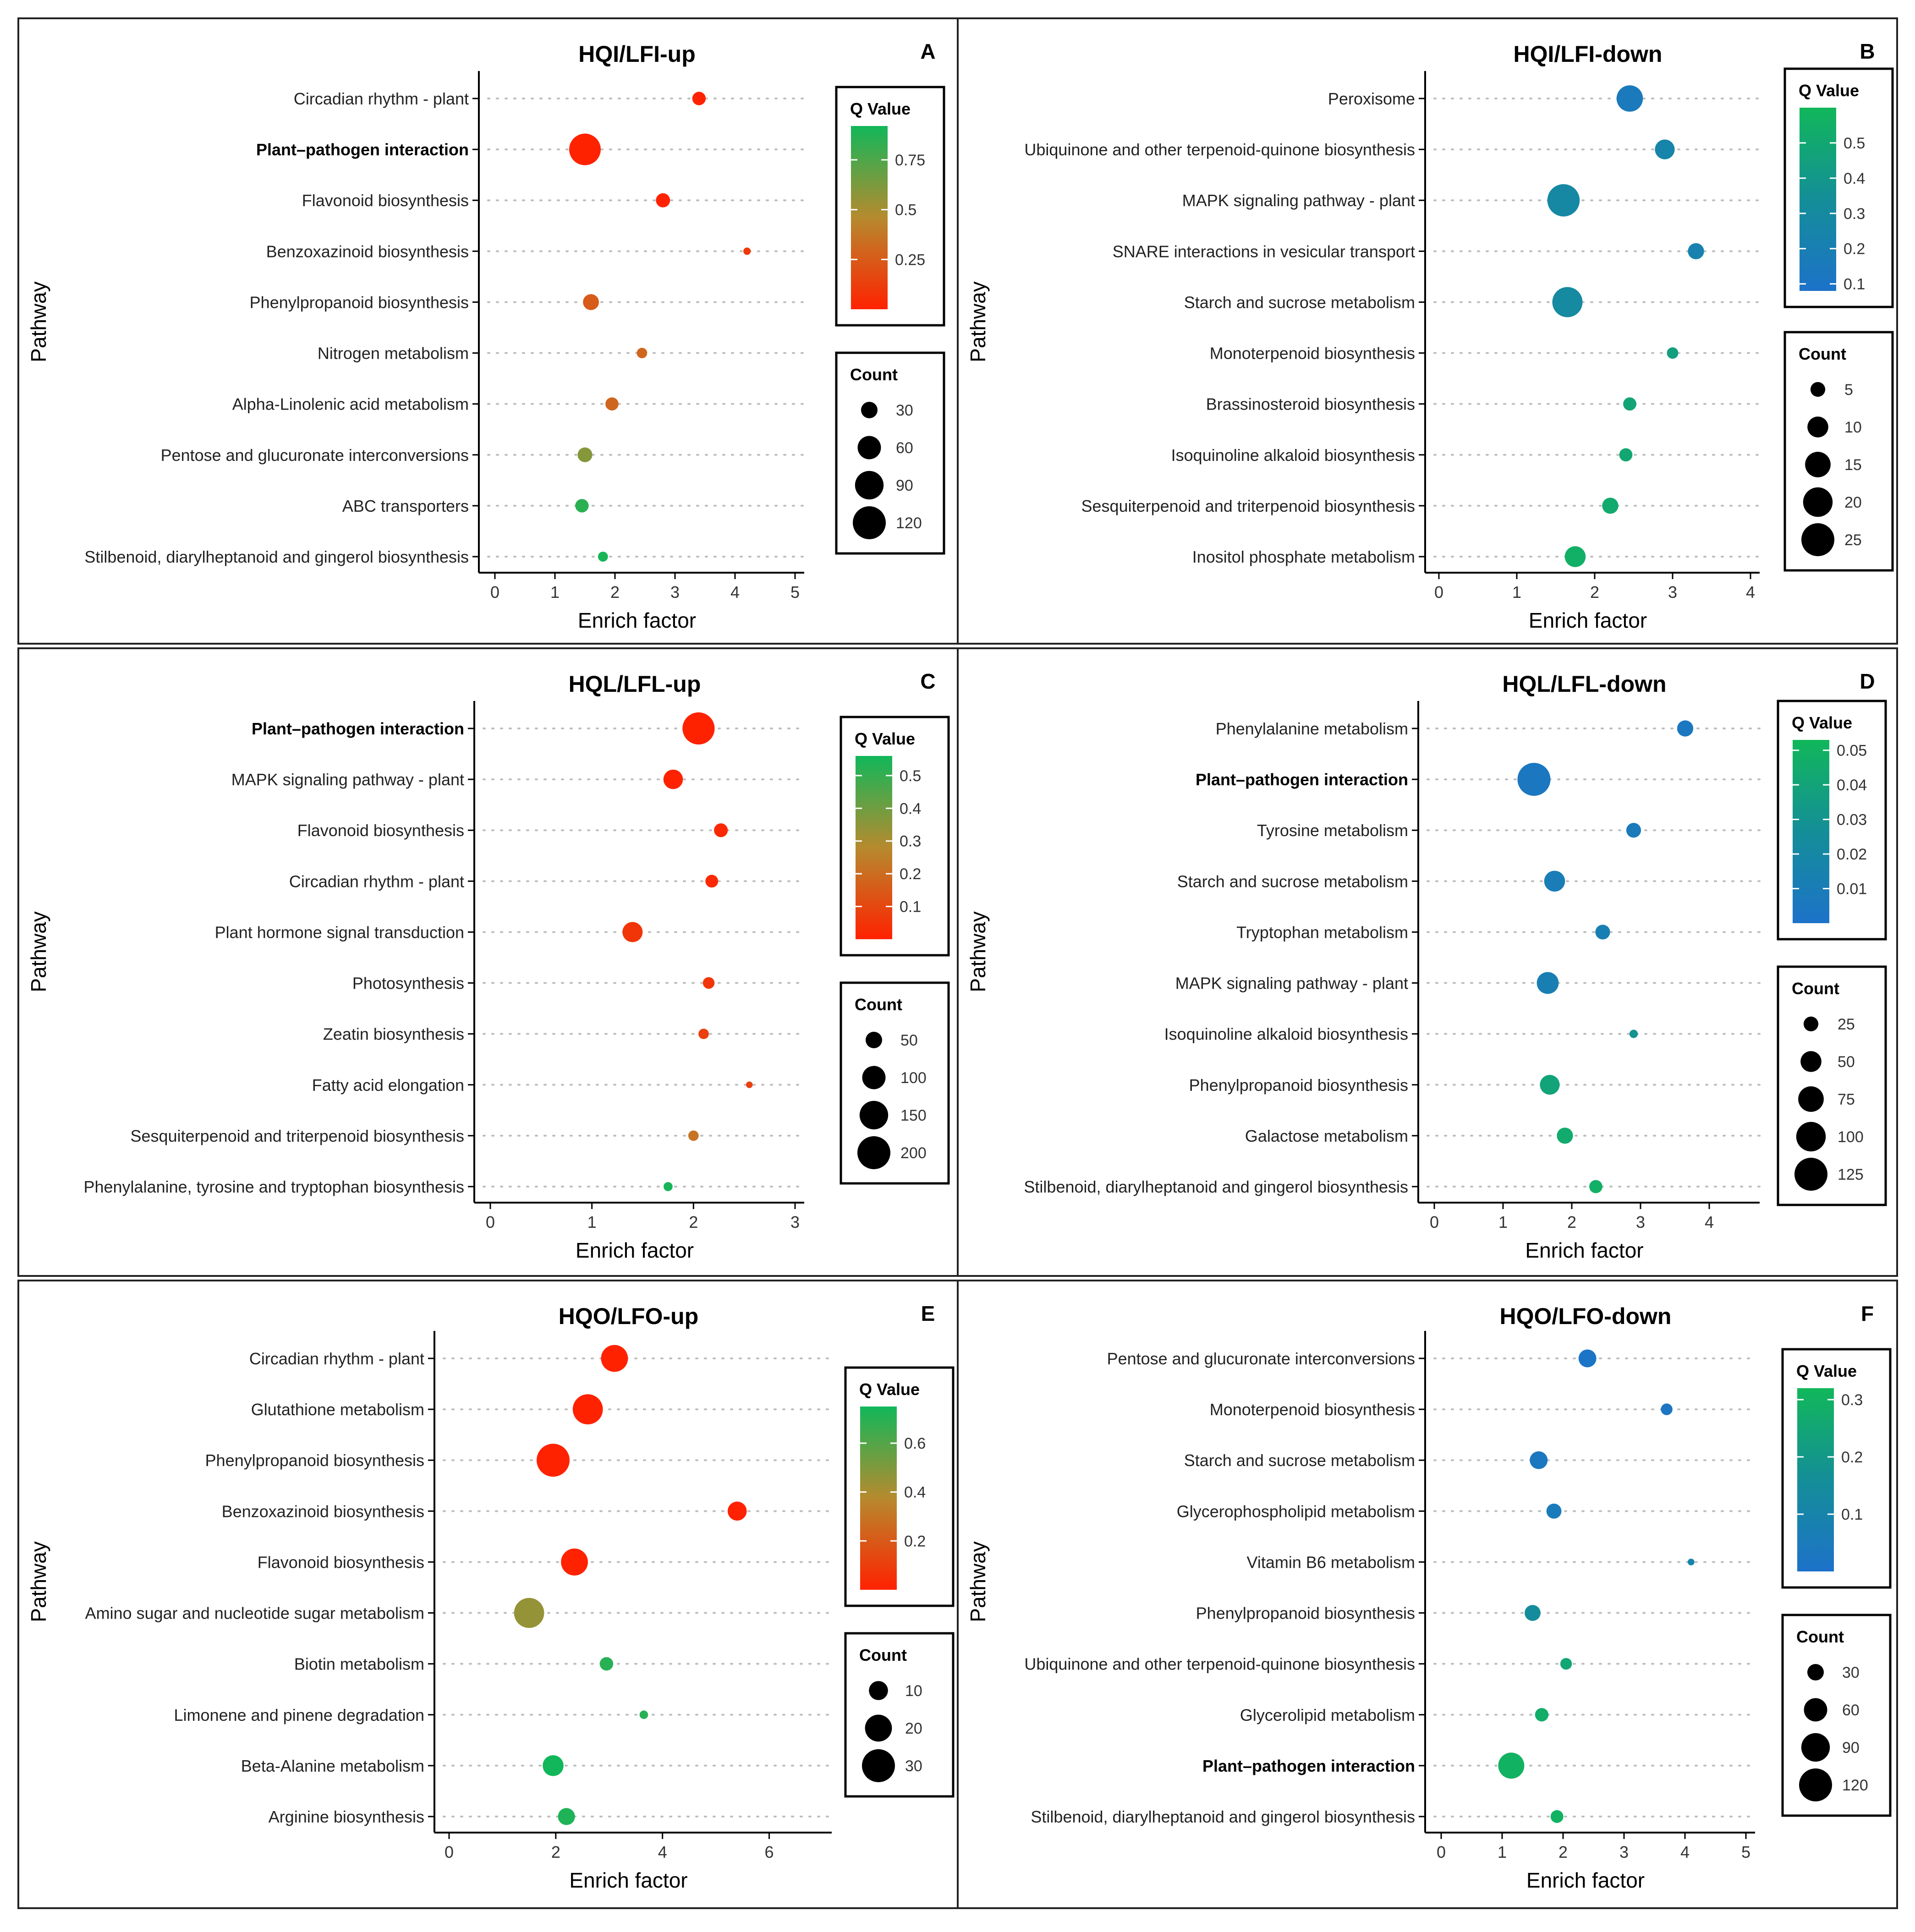 Image resolution: width=1915 pixels, height=1932 pixels. What do you see at coordinates (408, 983) in the screenshot?
I see `pathway-label: Photosynthesis` at bounding box center [408, 983].